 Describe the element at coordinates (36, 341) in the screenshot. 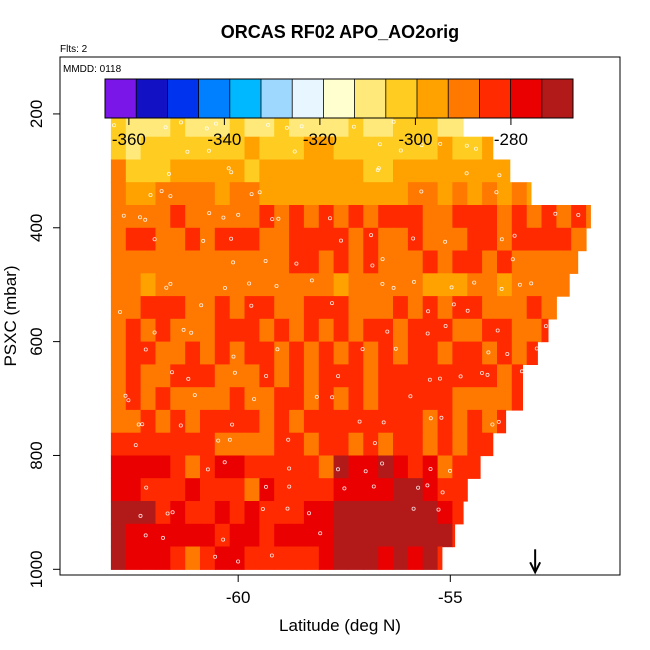

I see `y-tick-label: 600` at that location.